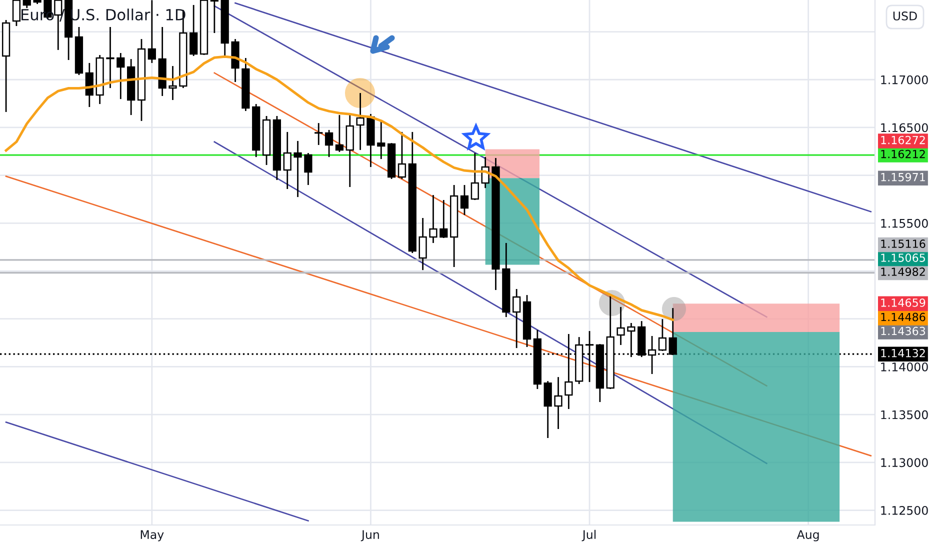  Describe the element at coordinates (904, 415) in the screenshot. I see `y-tick-label: 1.13500` at that location.